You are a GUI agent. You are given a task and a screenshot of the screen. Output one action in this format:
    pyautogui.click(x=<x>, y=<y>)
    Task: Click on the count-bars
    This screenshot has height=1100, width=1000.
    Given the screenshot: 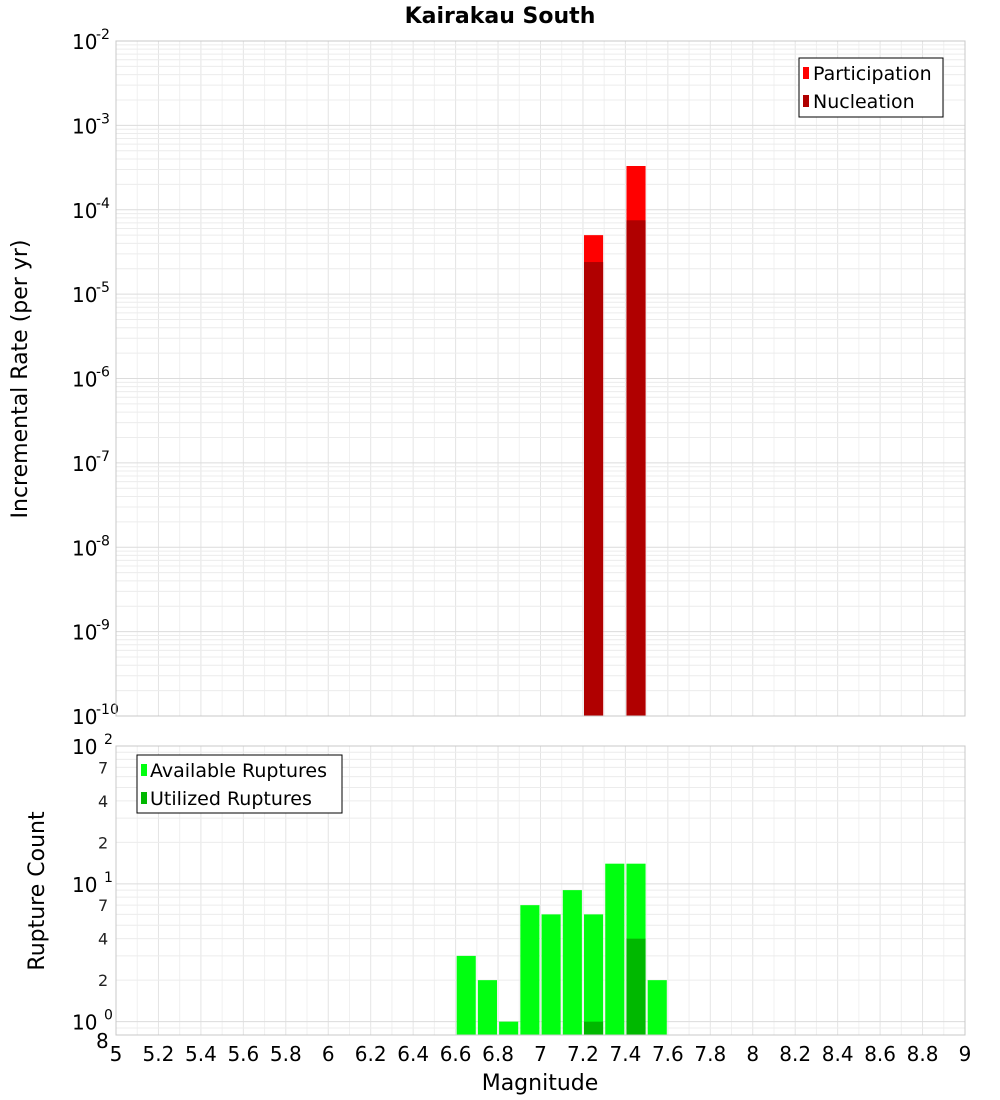 What is the action you would take?
    pyautogui.click(x=561, y=949)
    